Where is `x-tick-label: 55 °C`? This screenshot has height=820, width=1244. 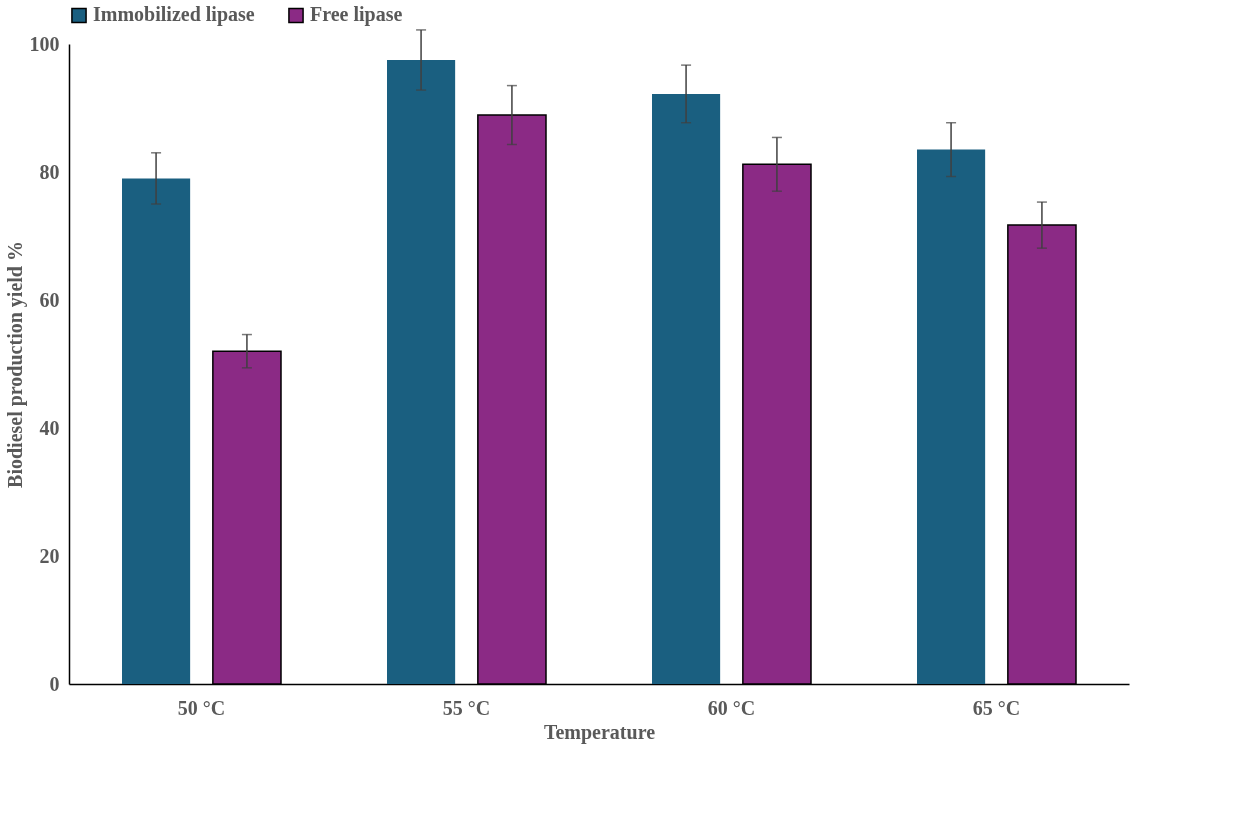 x-tick-label: 55 °C is located at coordinates (466, 707).